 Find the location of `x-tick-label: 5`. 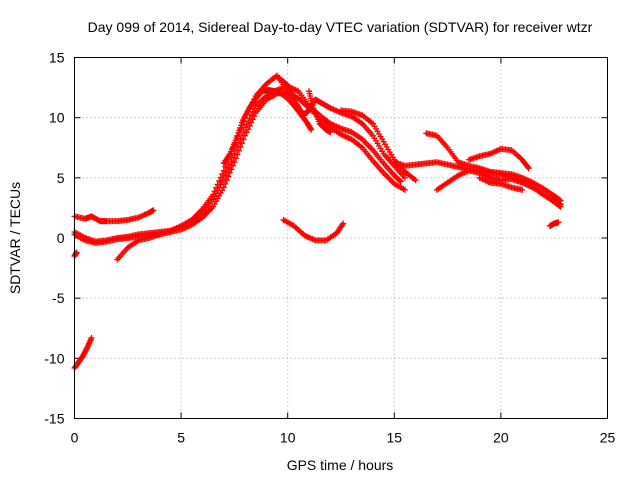

x-tick-label: 5 is located at coordinates (181, 438).